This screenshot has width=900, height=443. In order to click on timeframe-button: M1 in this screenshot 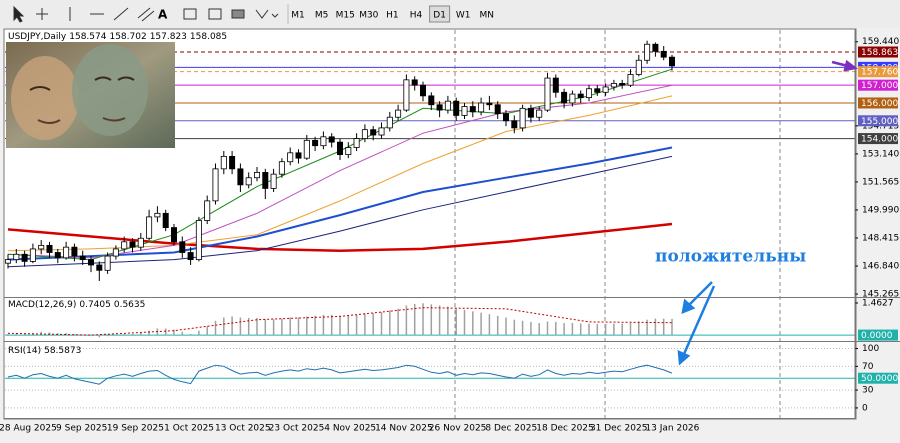, I will do `click(298, 16)`.